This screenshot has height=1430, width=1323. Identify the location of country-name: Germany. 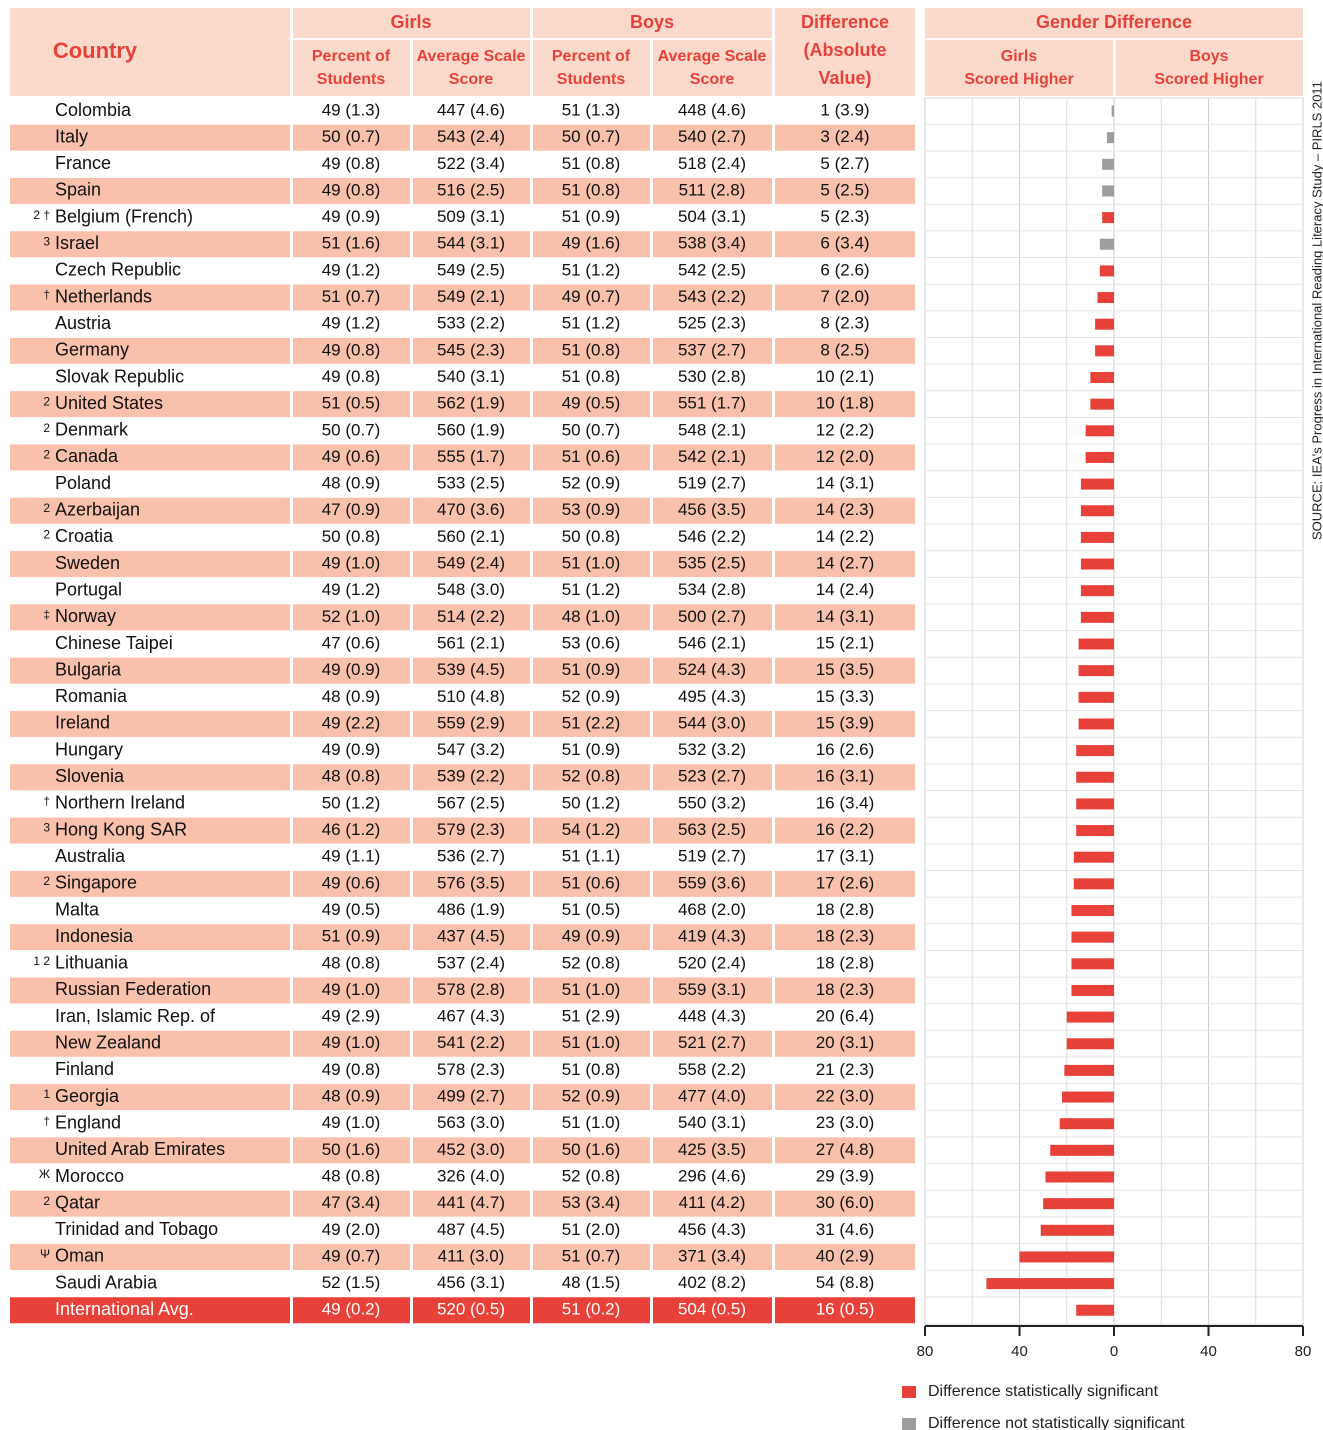
(92, 350).